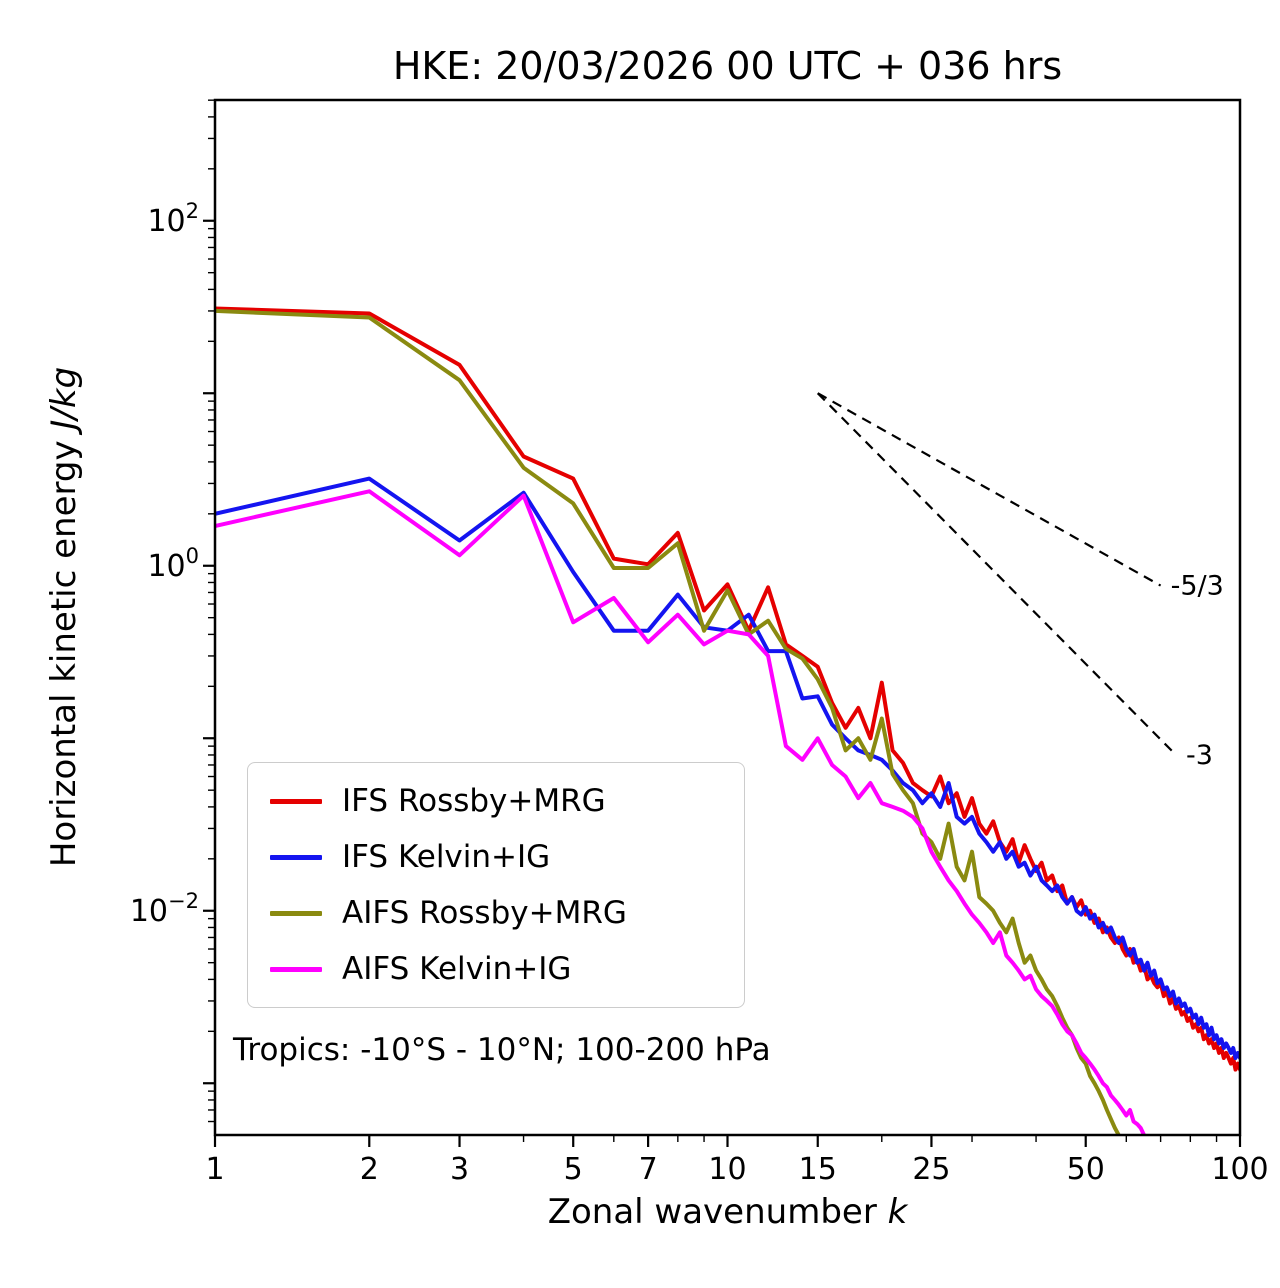 Image resolution: width=1280 pixels, height=1288 pixels. What do you see at coordinates (1197, 586) in the screenshot?
I see `reference-line-label--5-3: -5/3` at bounding box center [1197, 586].